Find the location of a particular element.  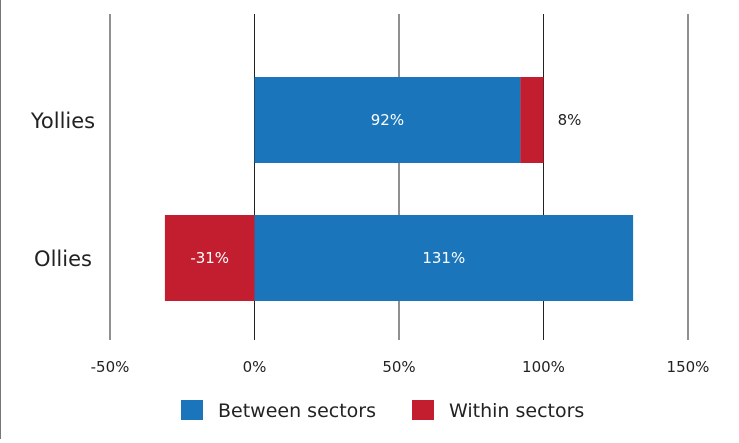

legend-label: Within sectors is located at coordinates (516, 411).